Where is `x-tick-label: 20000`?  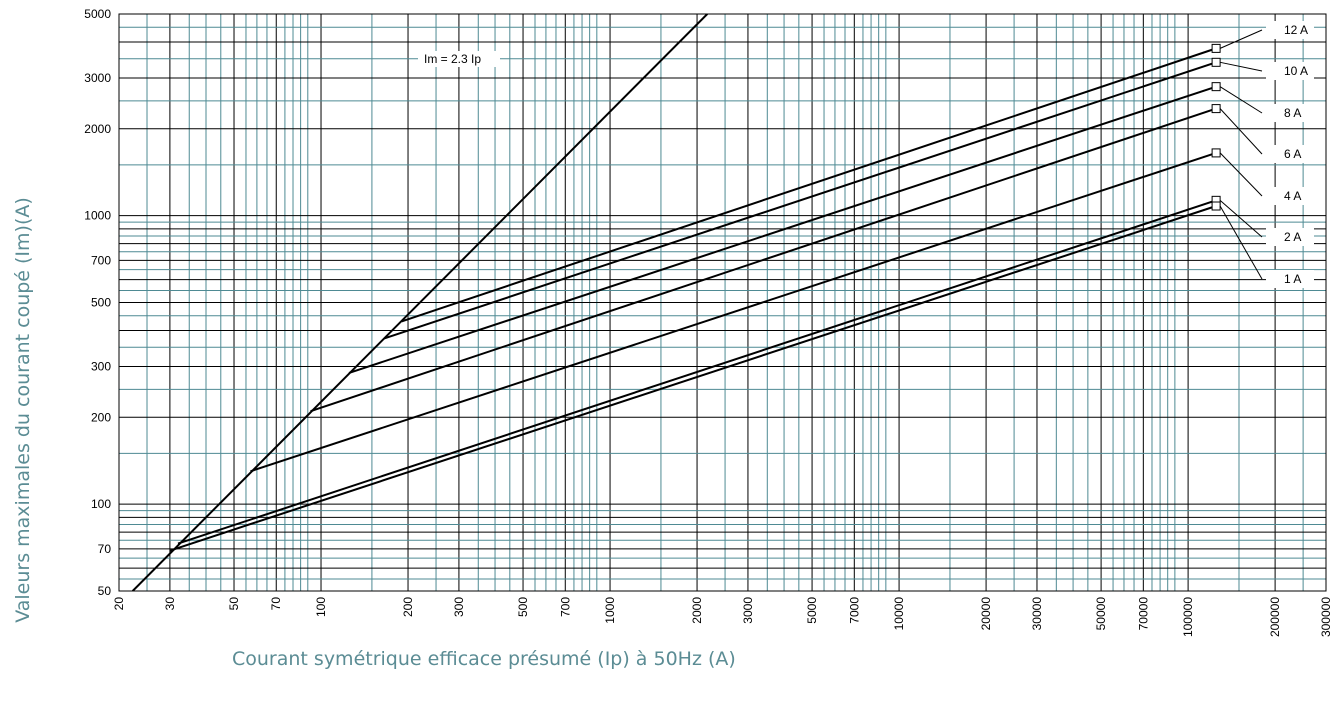 x-tick-label: 20000 is located at coordinates (986, 614).